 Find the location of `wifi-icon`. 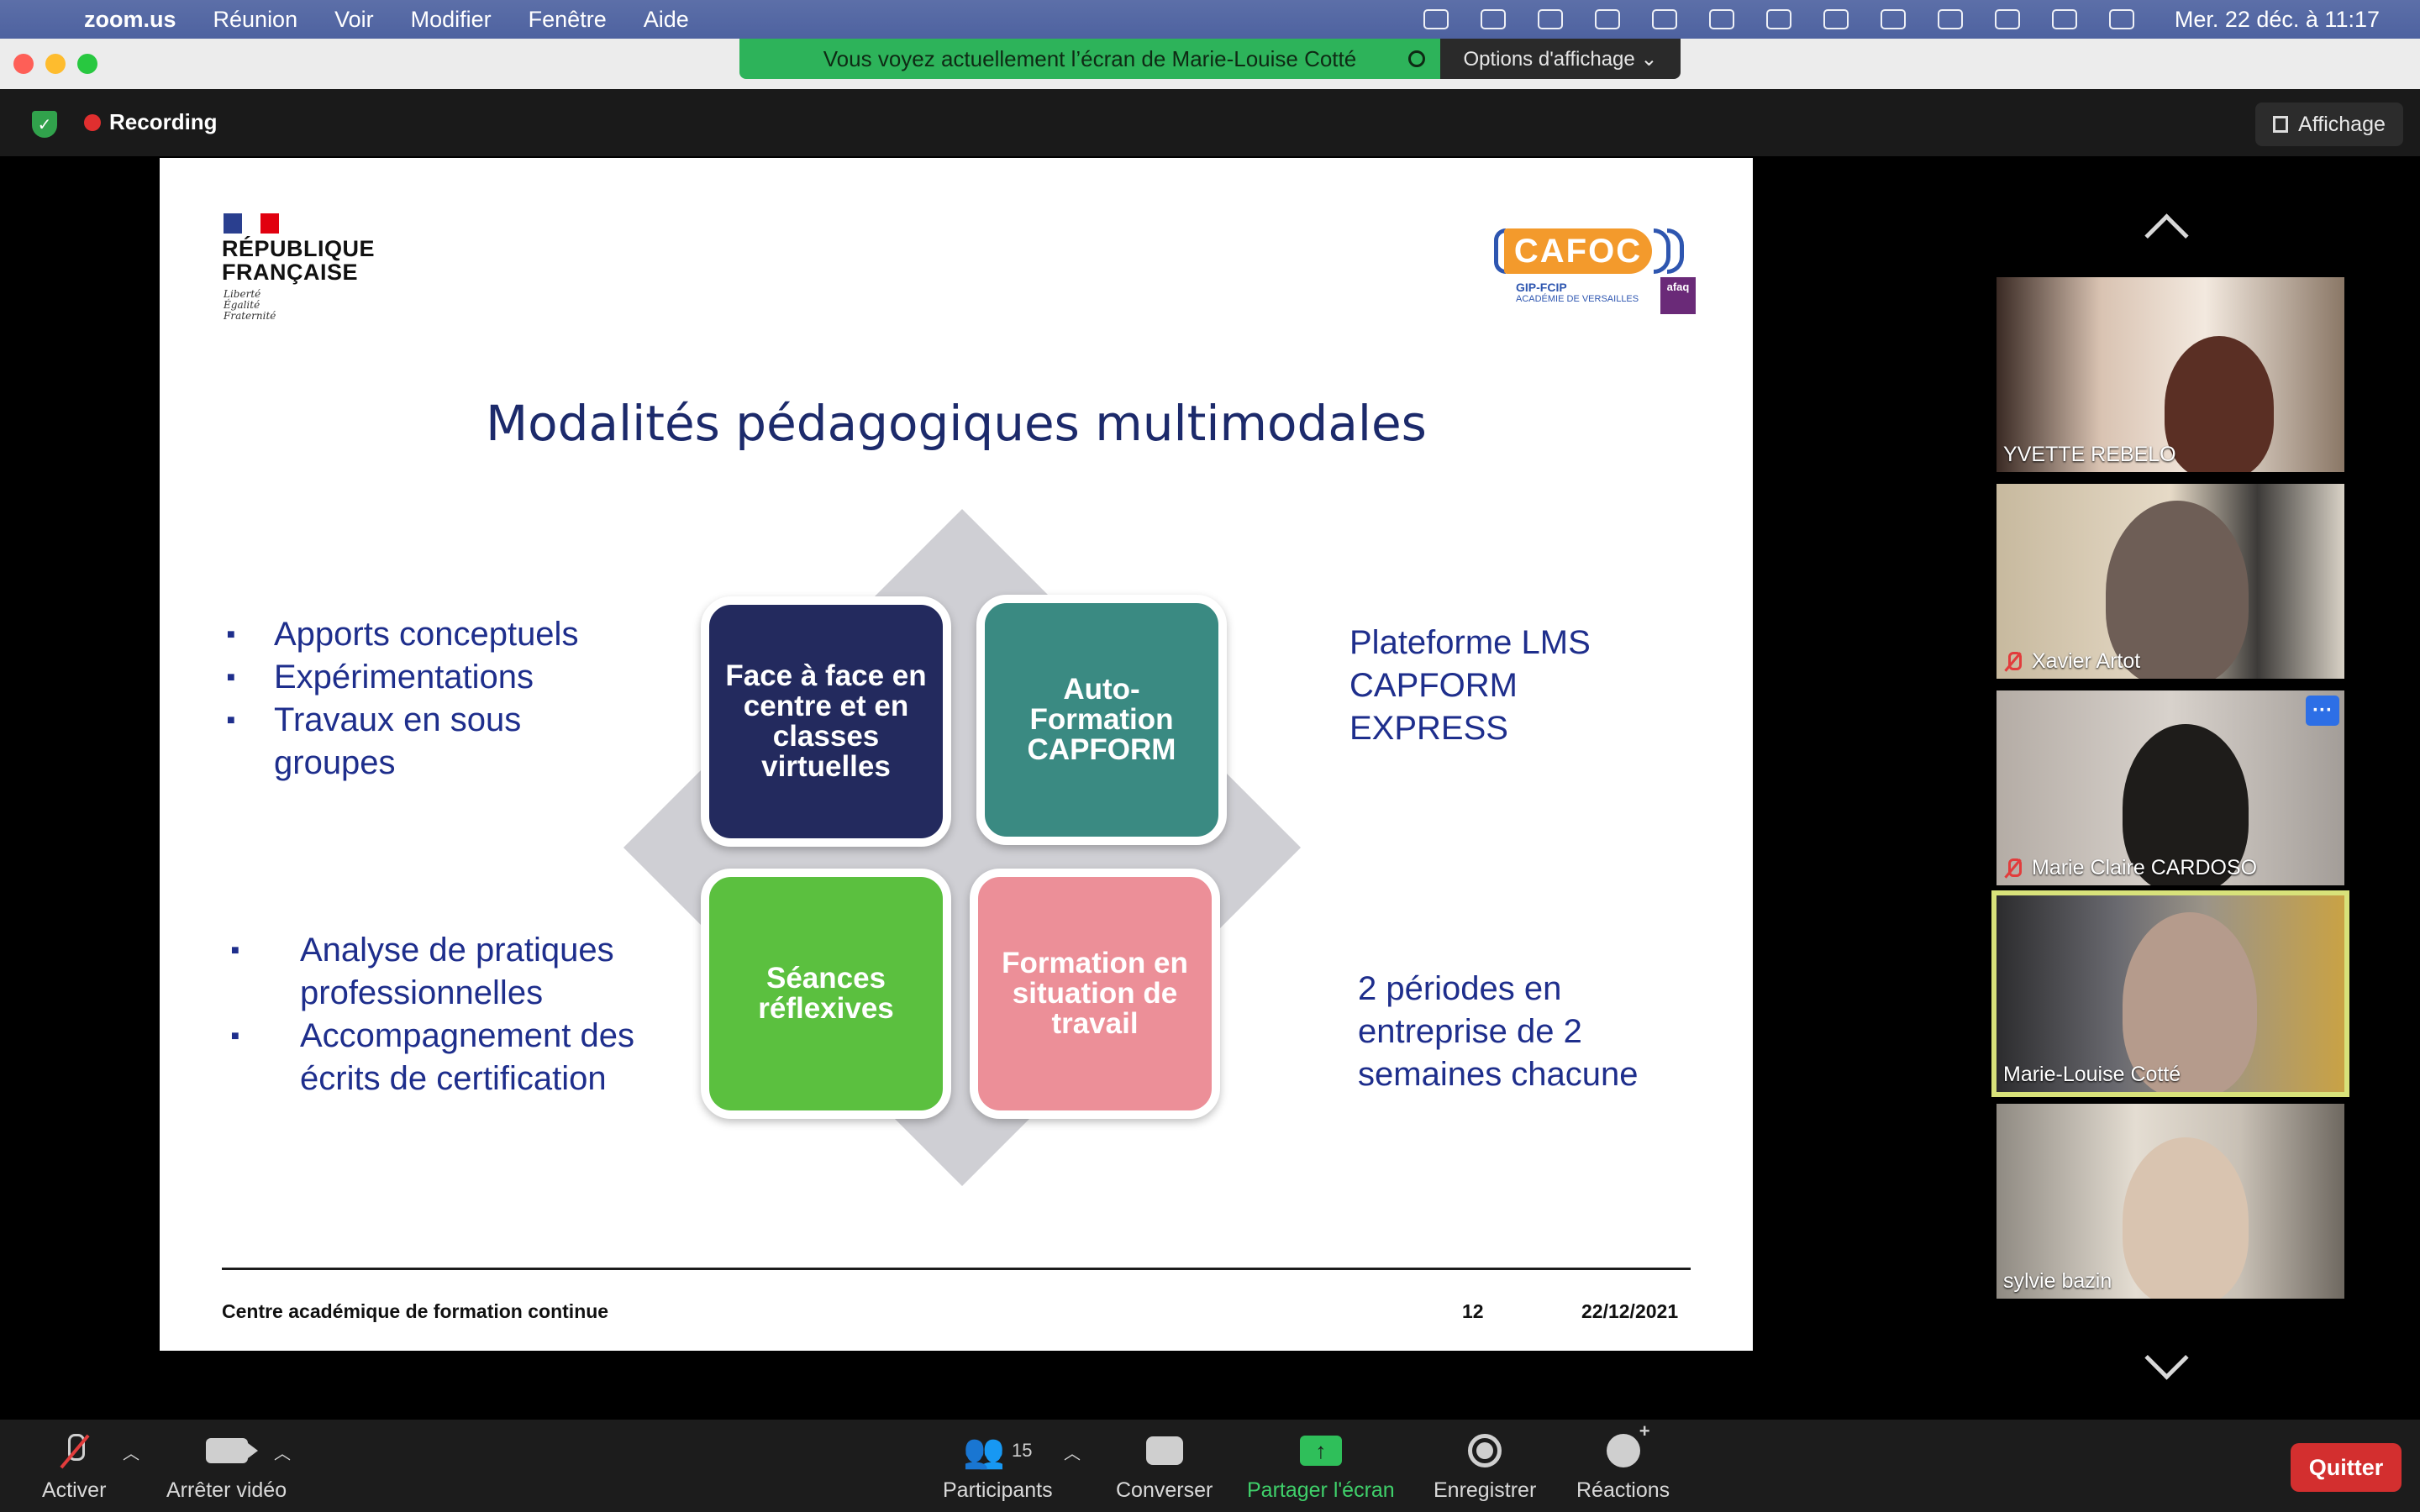

wifi-icon is located at coordinates (1950, 19).